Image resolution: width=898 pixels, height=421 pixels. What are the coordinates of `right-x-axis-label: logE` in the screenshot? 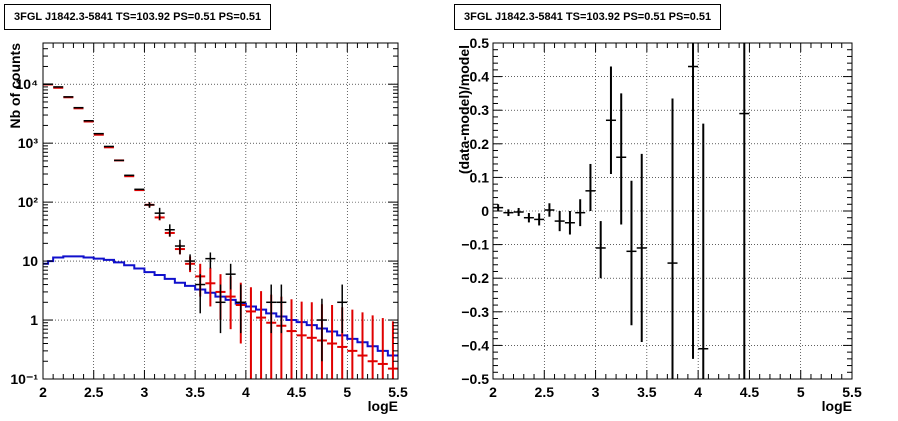 It's located at (837, 406).